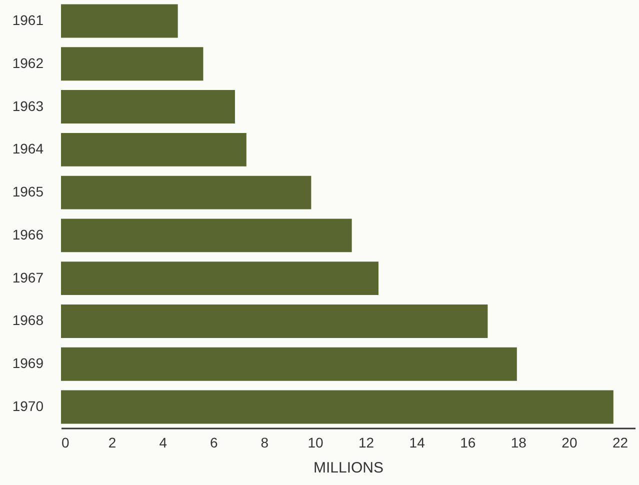  I want to click on x-tick-label: 12, so click(366, 442).